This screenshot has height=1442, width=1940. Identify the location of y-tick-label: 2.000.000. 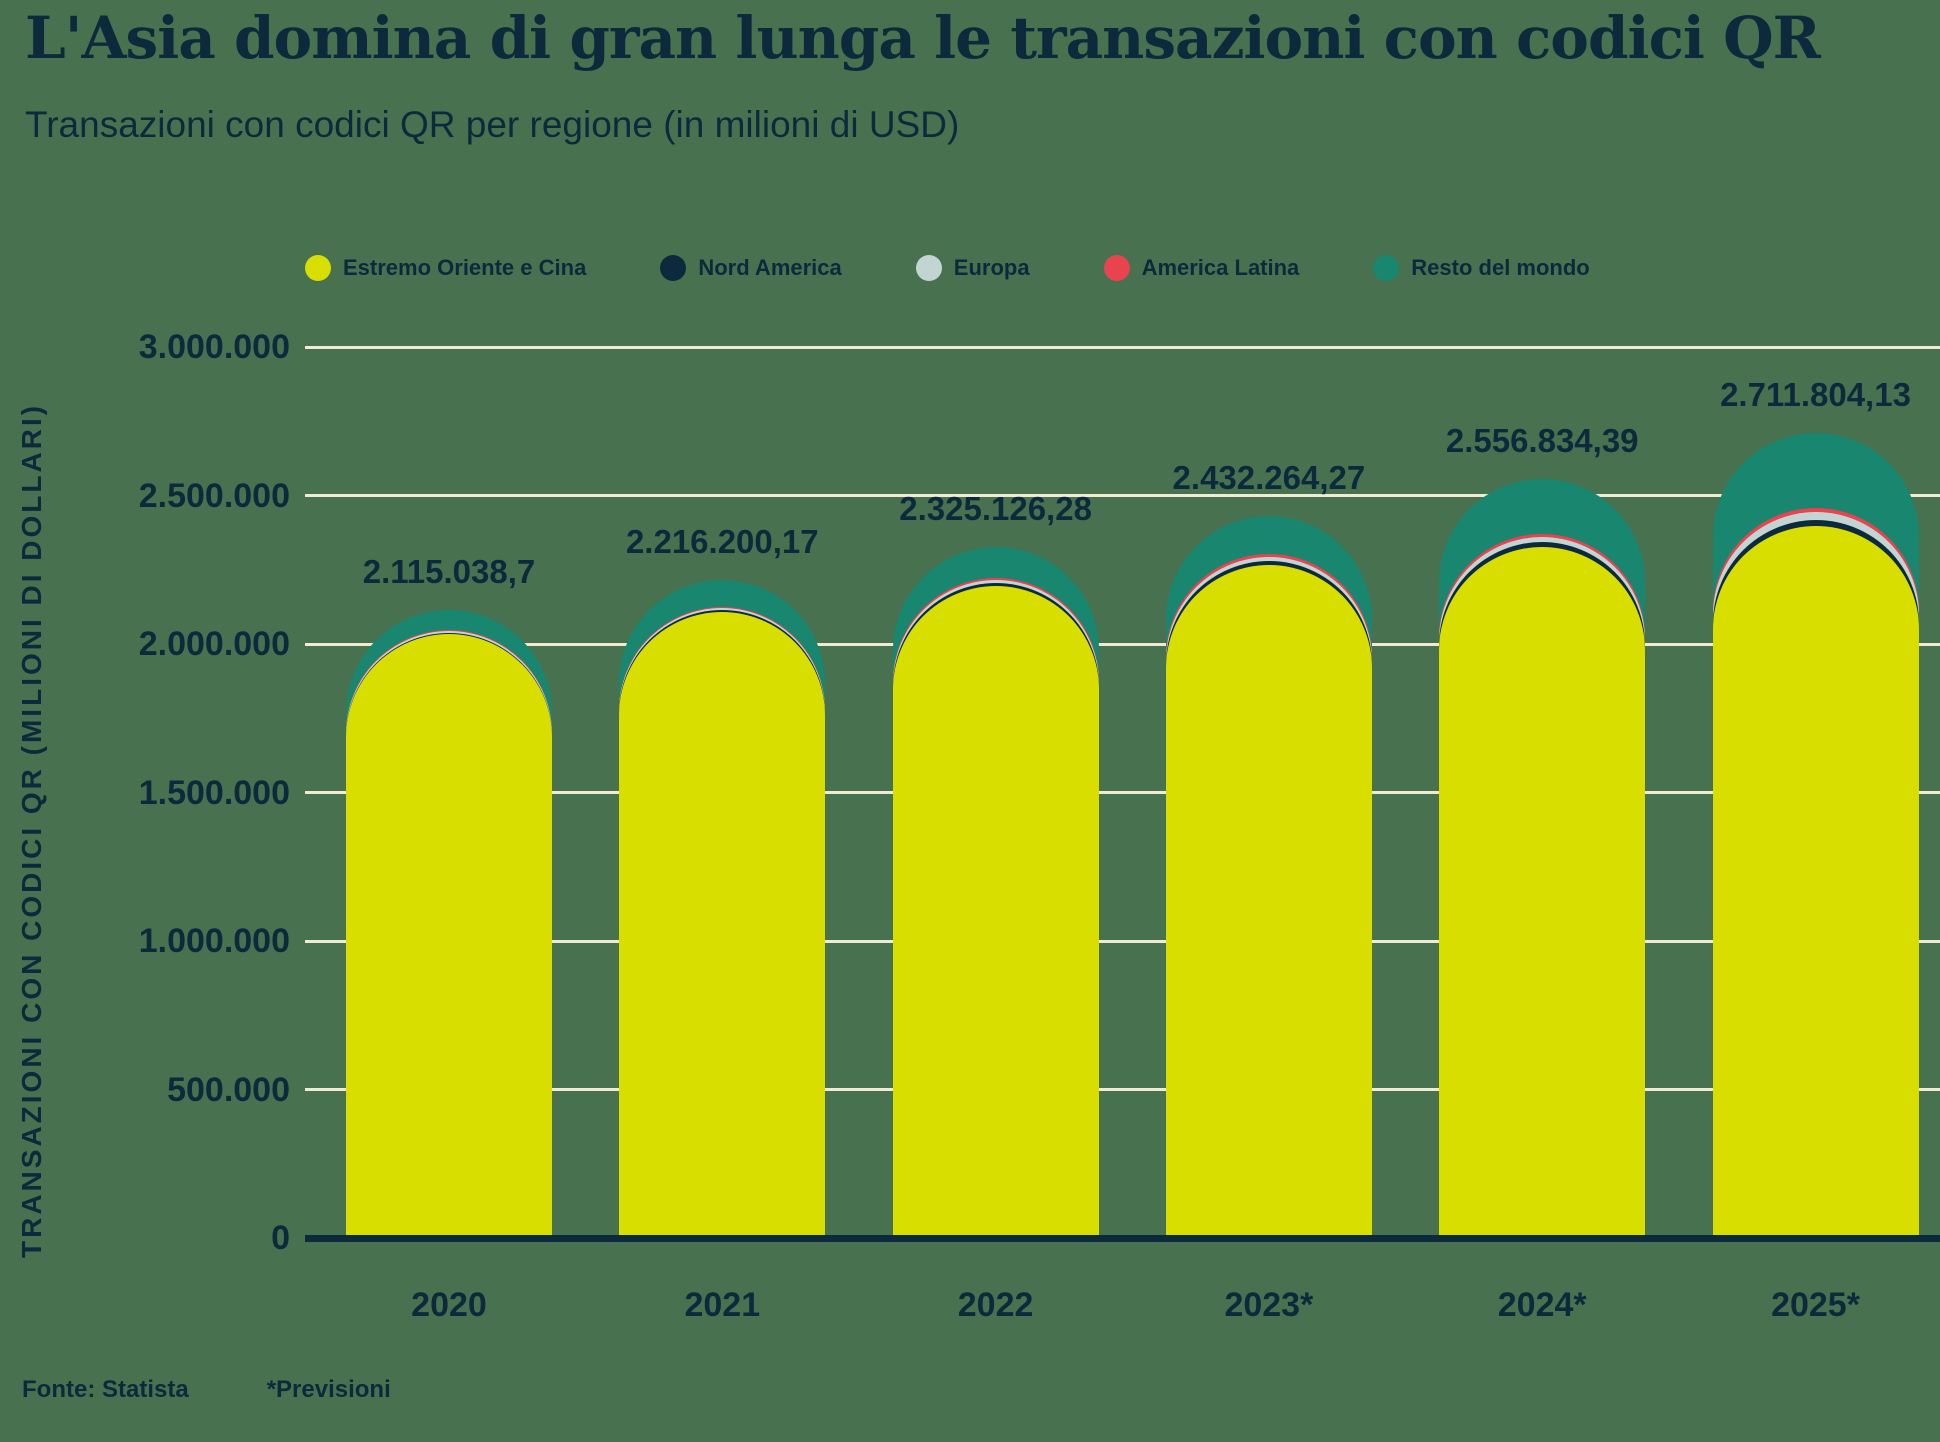
(214, 644).